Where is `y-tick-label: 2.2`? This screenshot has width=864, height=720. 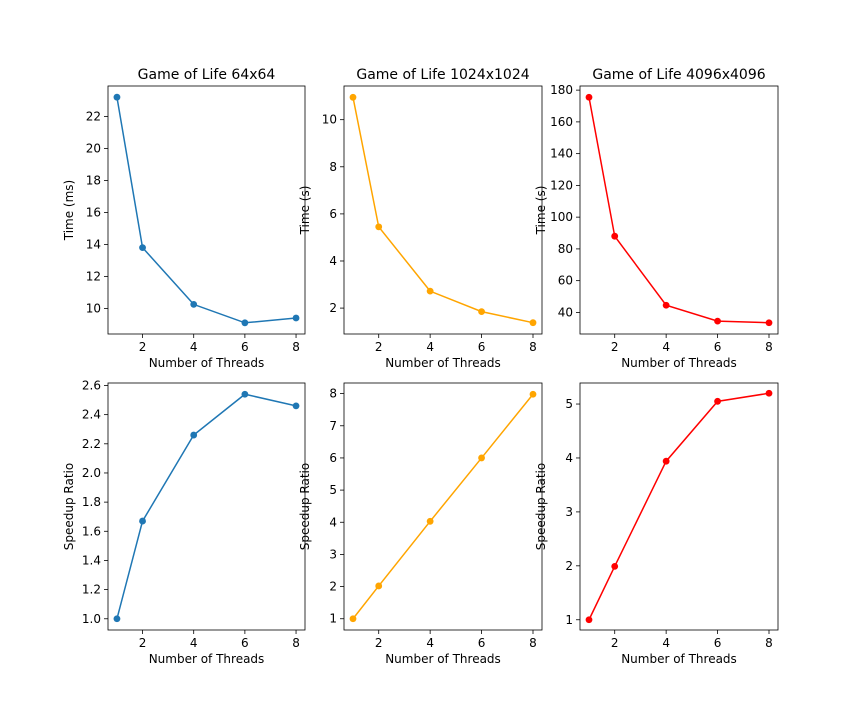 y-tick-label: 2.2 is located at coordinates (91, 444).